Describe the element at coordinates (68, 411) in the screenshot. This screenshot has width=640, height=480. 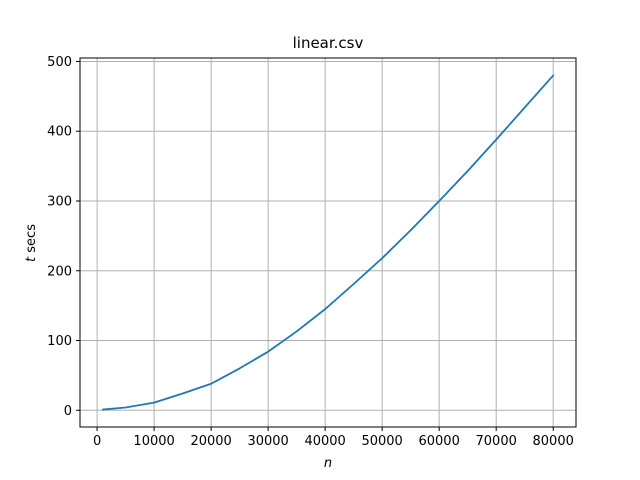
I see `y-tick-label: 0` at that location.